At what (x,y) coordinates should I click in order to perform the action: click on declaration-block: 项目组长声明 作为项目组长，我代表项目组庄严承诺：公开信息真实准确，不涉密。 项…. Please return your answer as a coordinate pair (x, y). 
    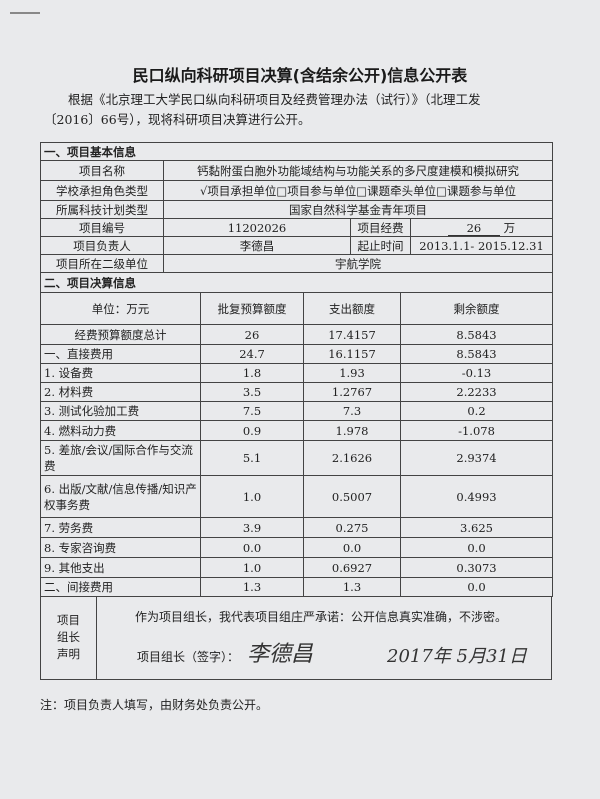
    Looking at the image, I should click on (296, 638).